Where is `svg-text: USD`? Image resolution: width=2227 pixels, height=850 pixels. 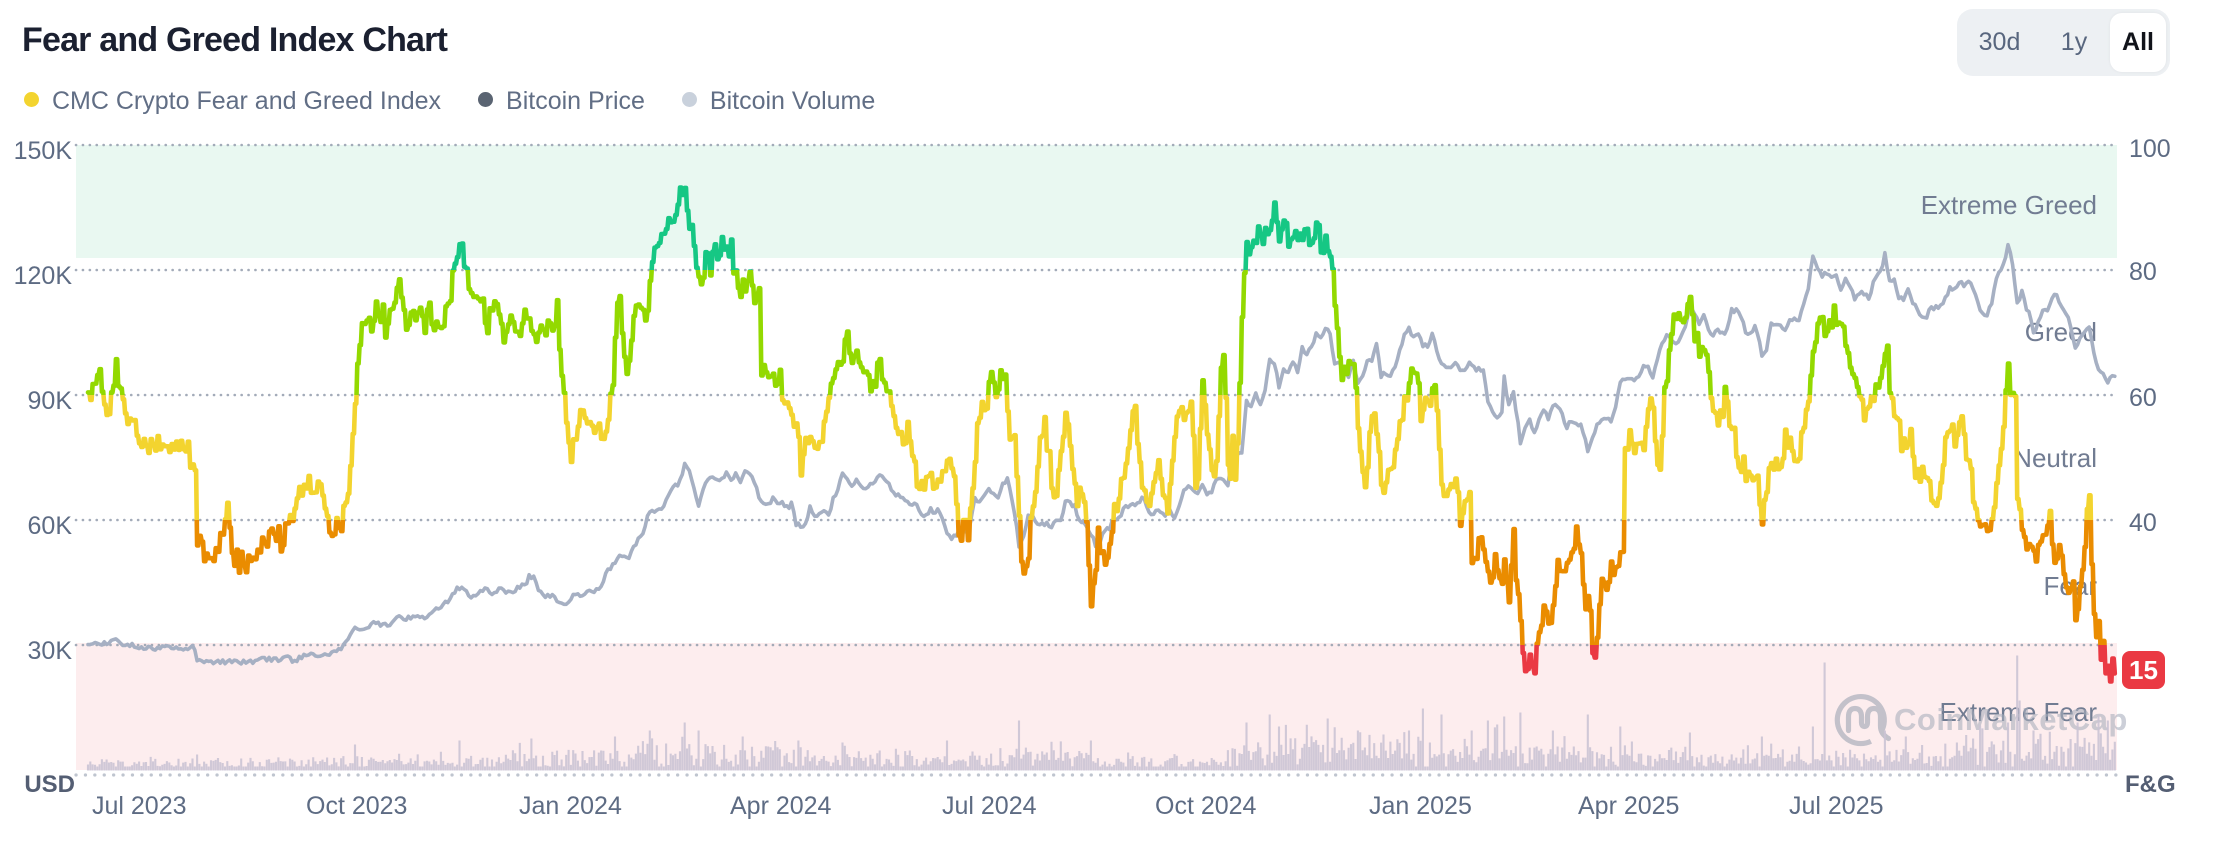 svg-text: USD is located at coordinates (49, 784).